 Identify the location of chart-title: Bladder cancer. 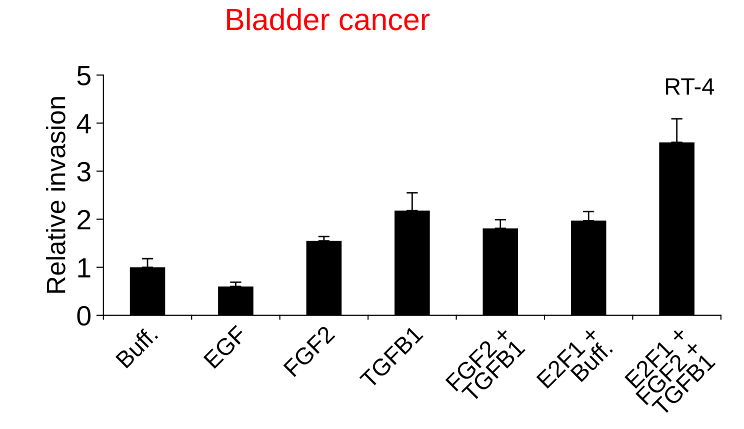
(328, 19).